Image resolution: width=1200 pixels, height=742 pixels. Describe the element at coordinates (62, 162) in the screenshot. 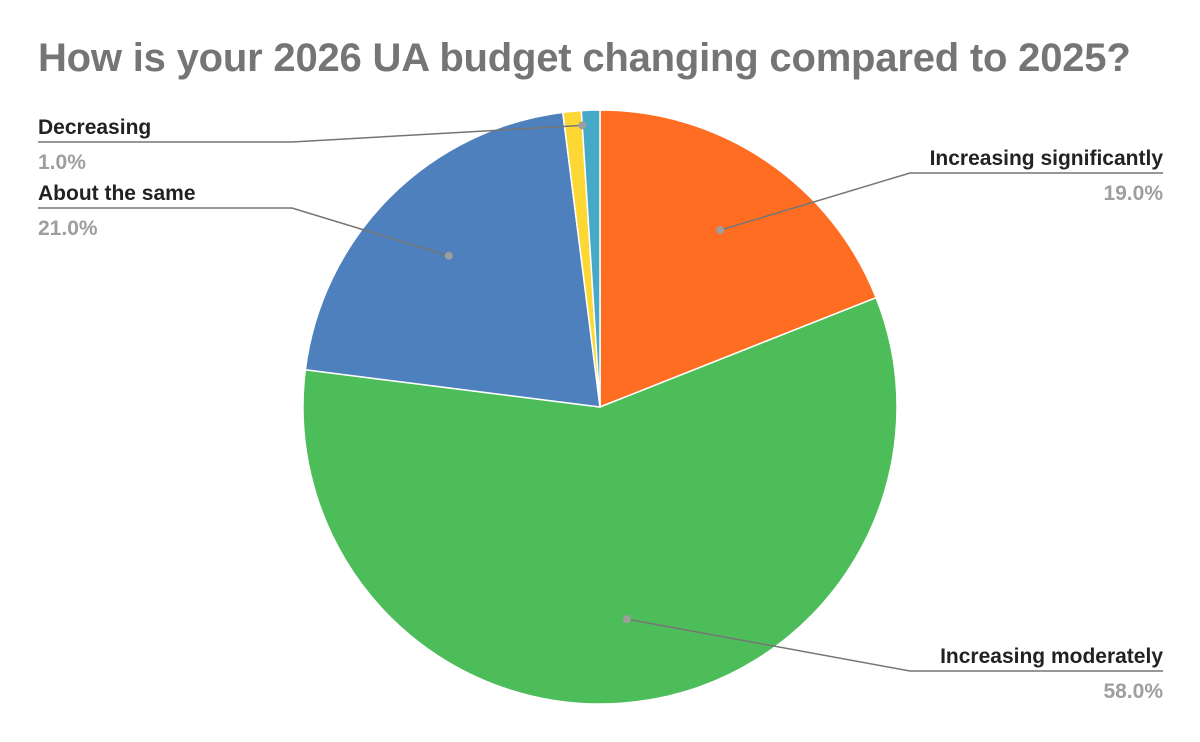

I see `slice-value-decreasing: 1.0%` at that location.